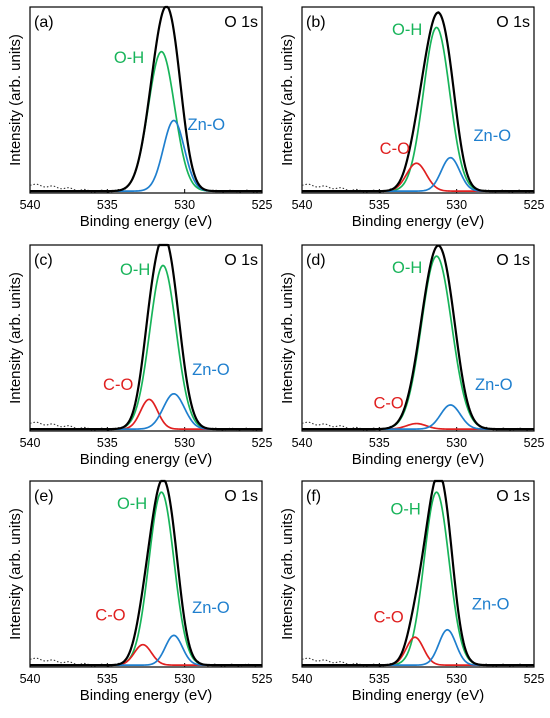  I want to click on panel-letter: (a), so click(44, 22).